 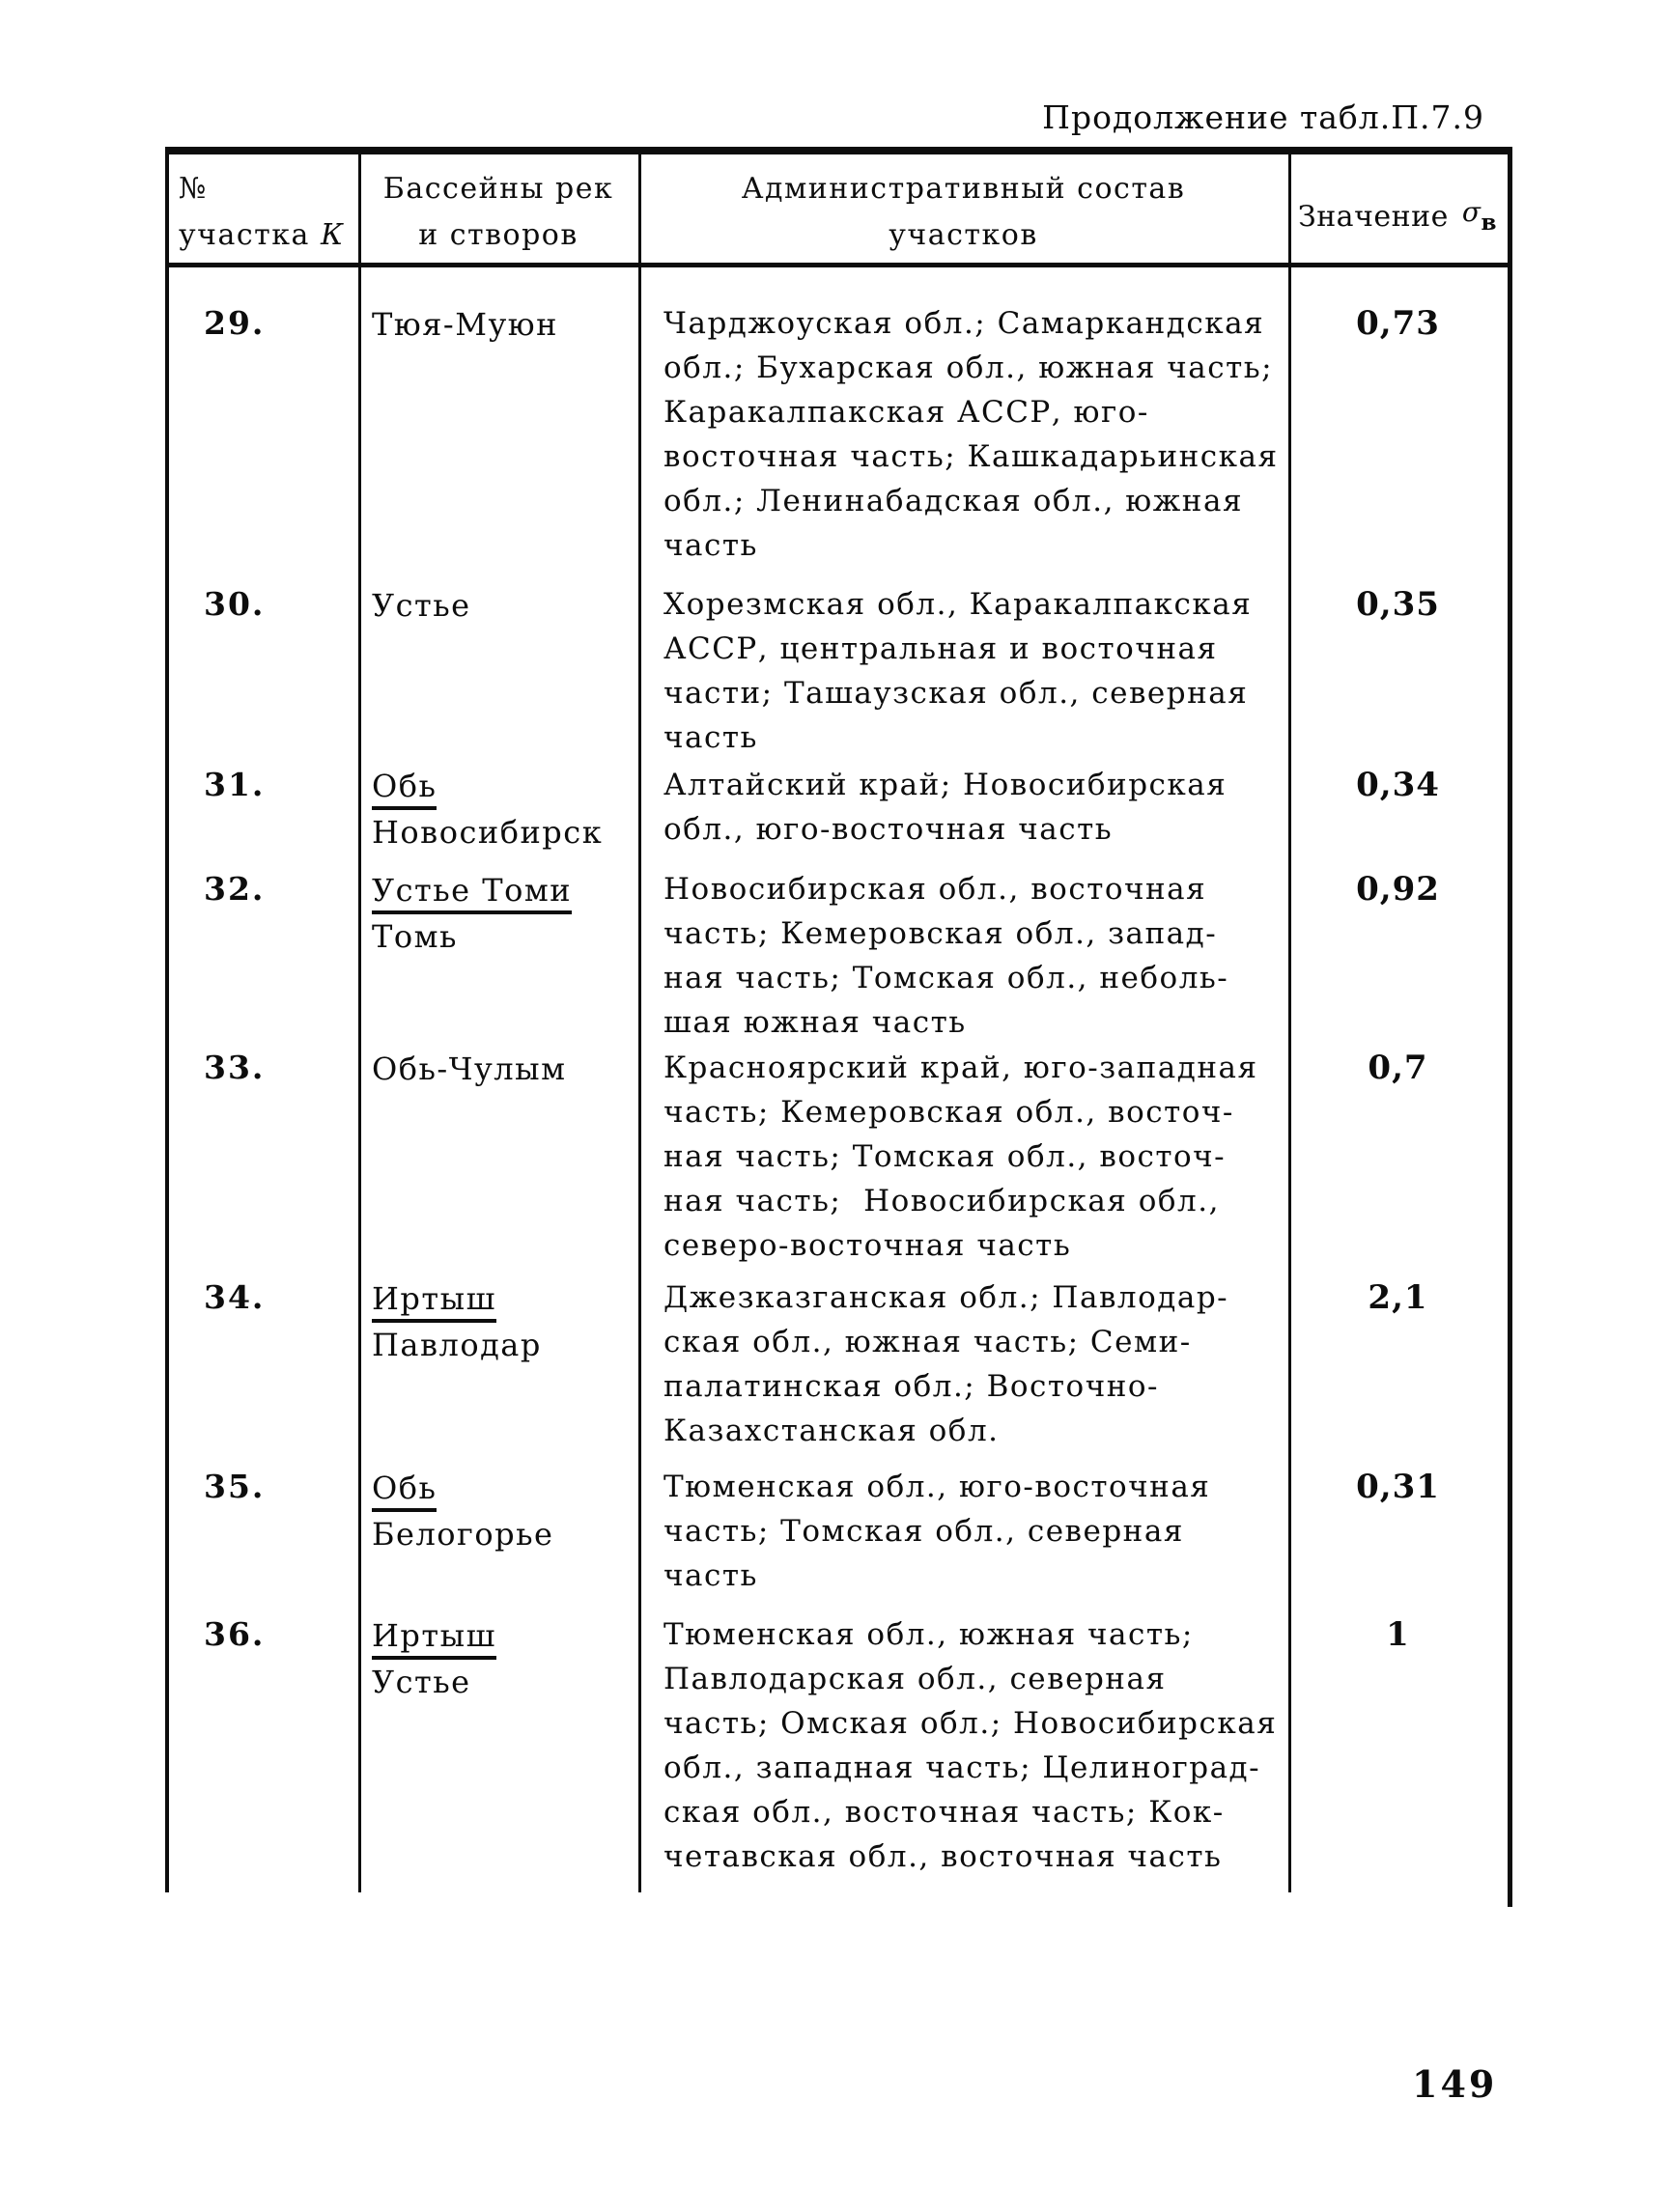 What do you see at coordinates (488, 833) in the screenshot?
I see `basin-name: Новосибирск` at bounding box center [488, 833].